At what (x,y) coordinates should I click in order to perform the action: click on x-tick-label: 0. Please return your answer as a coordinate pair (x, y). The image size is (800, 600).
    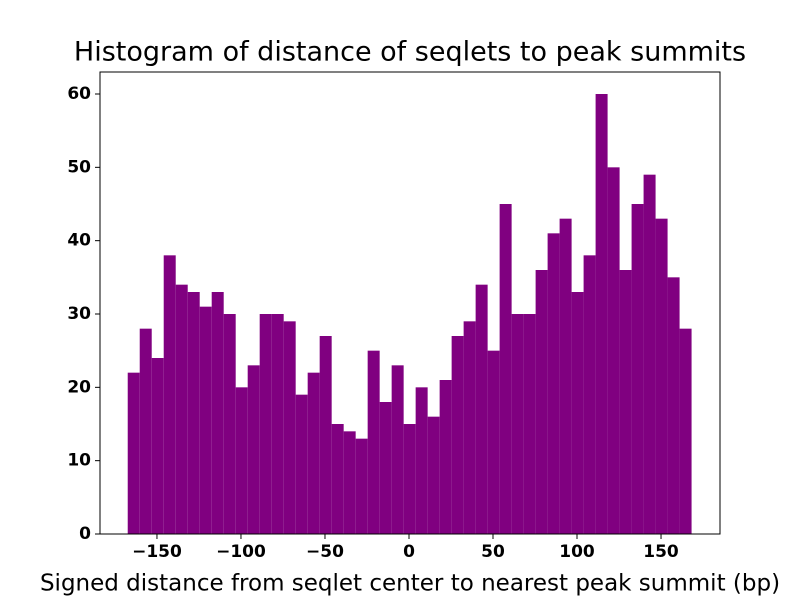
    Looking at the image, I should click on (409, 552).